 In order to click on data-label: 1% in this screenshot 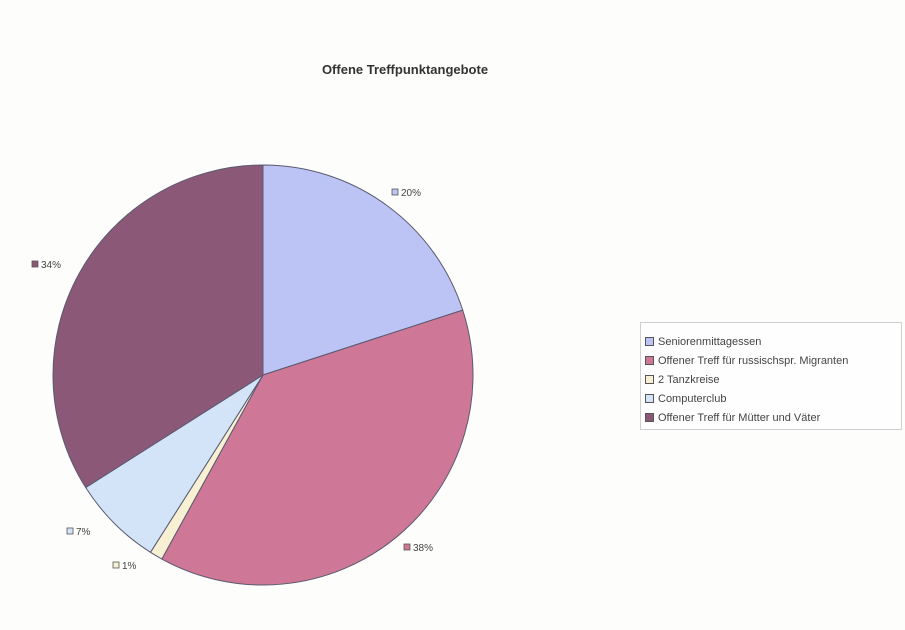, I will do `click(129, 566)`.